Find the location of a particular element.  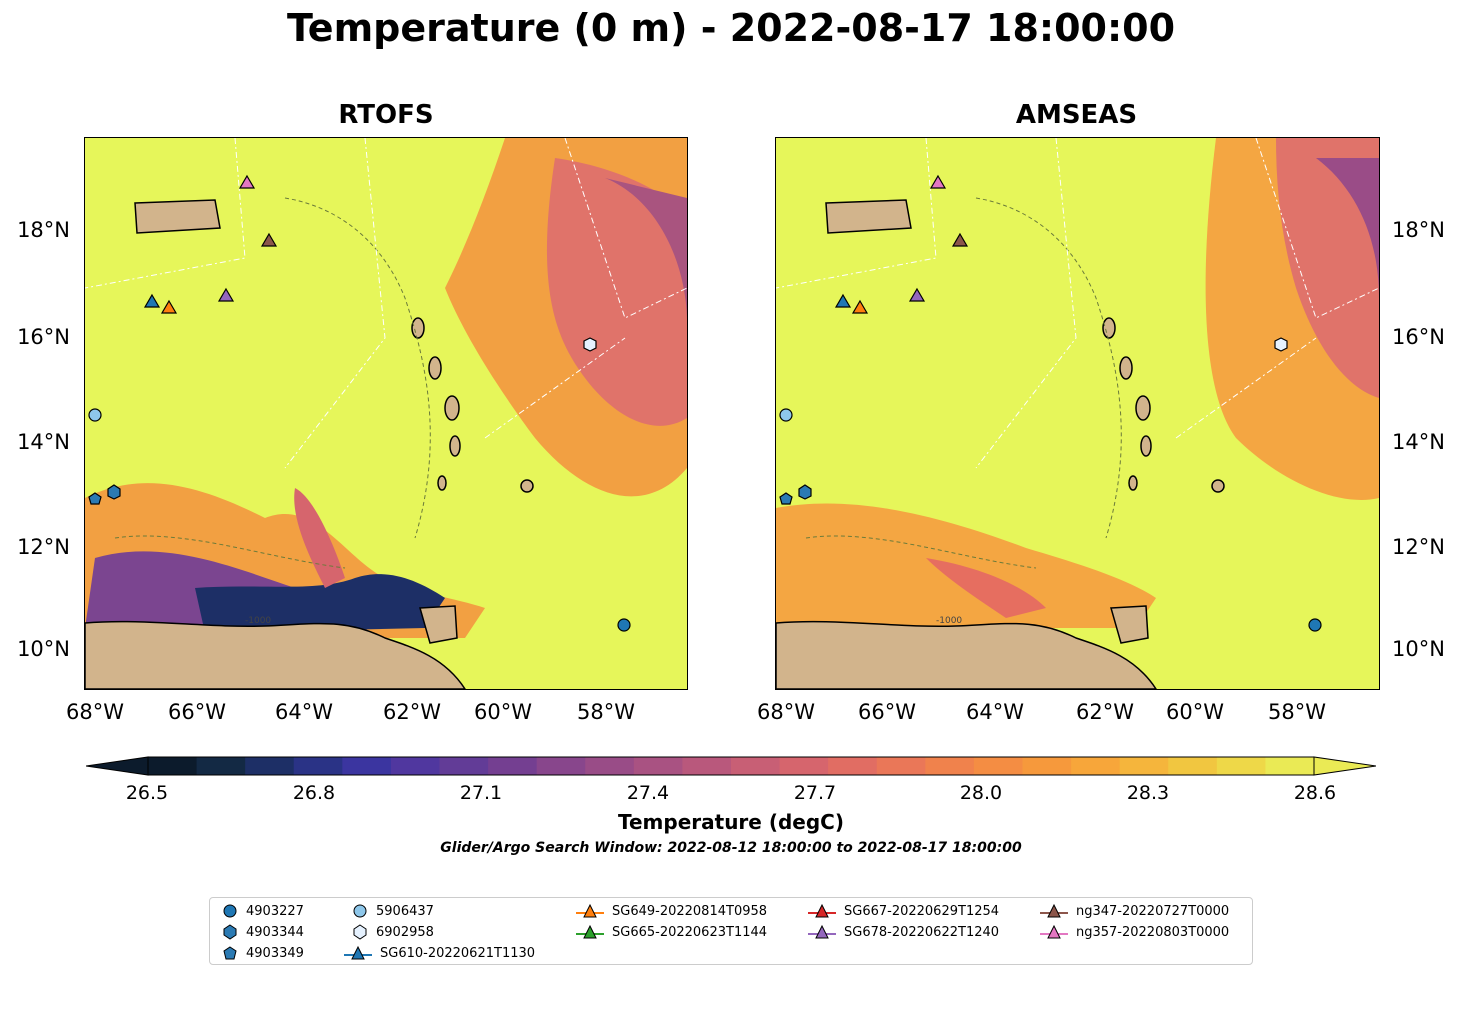

puerto-rico-land is located at coordinates (177, 216).